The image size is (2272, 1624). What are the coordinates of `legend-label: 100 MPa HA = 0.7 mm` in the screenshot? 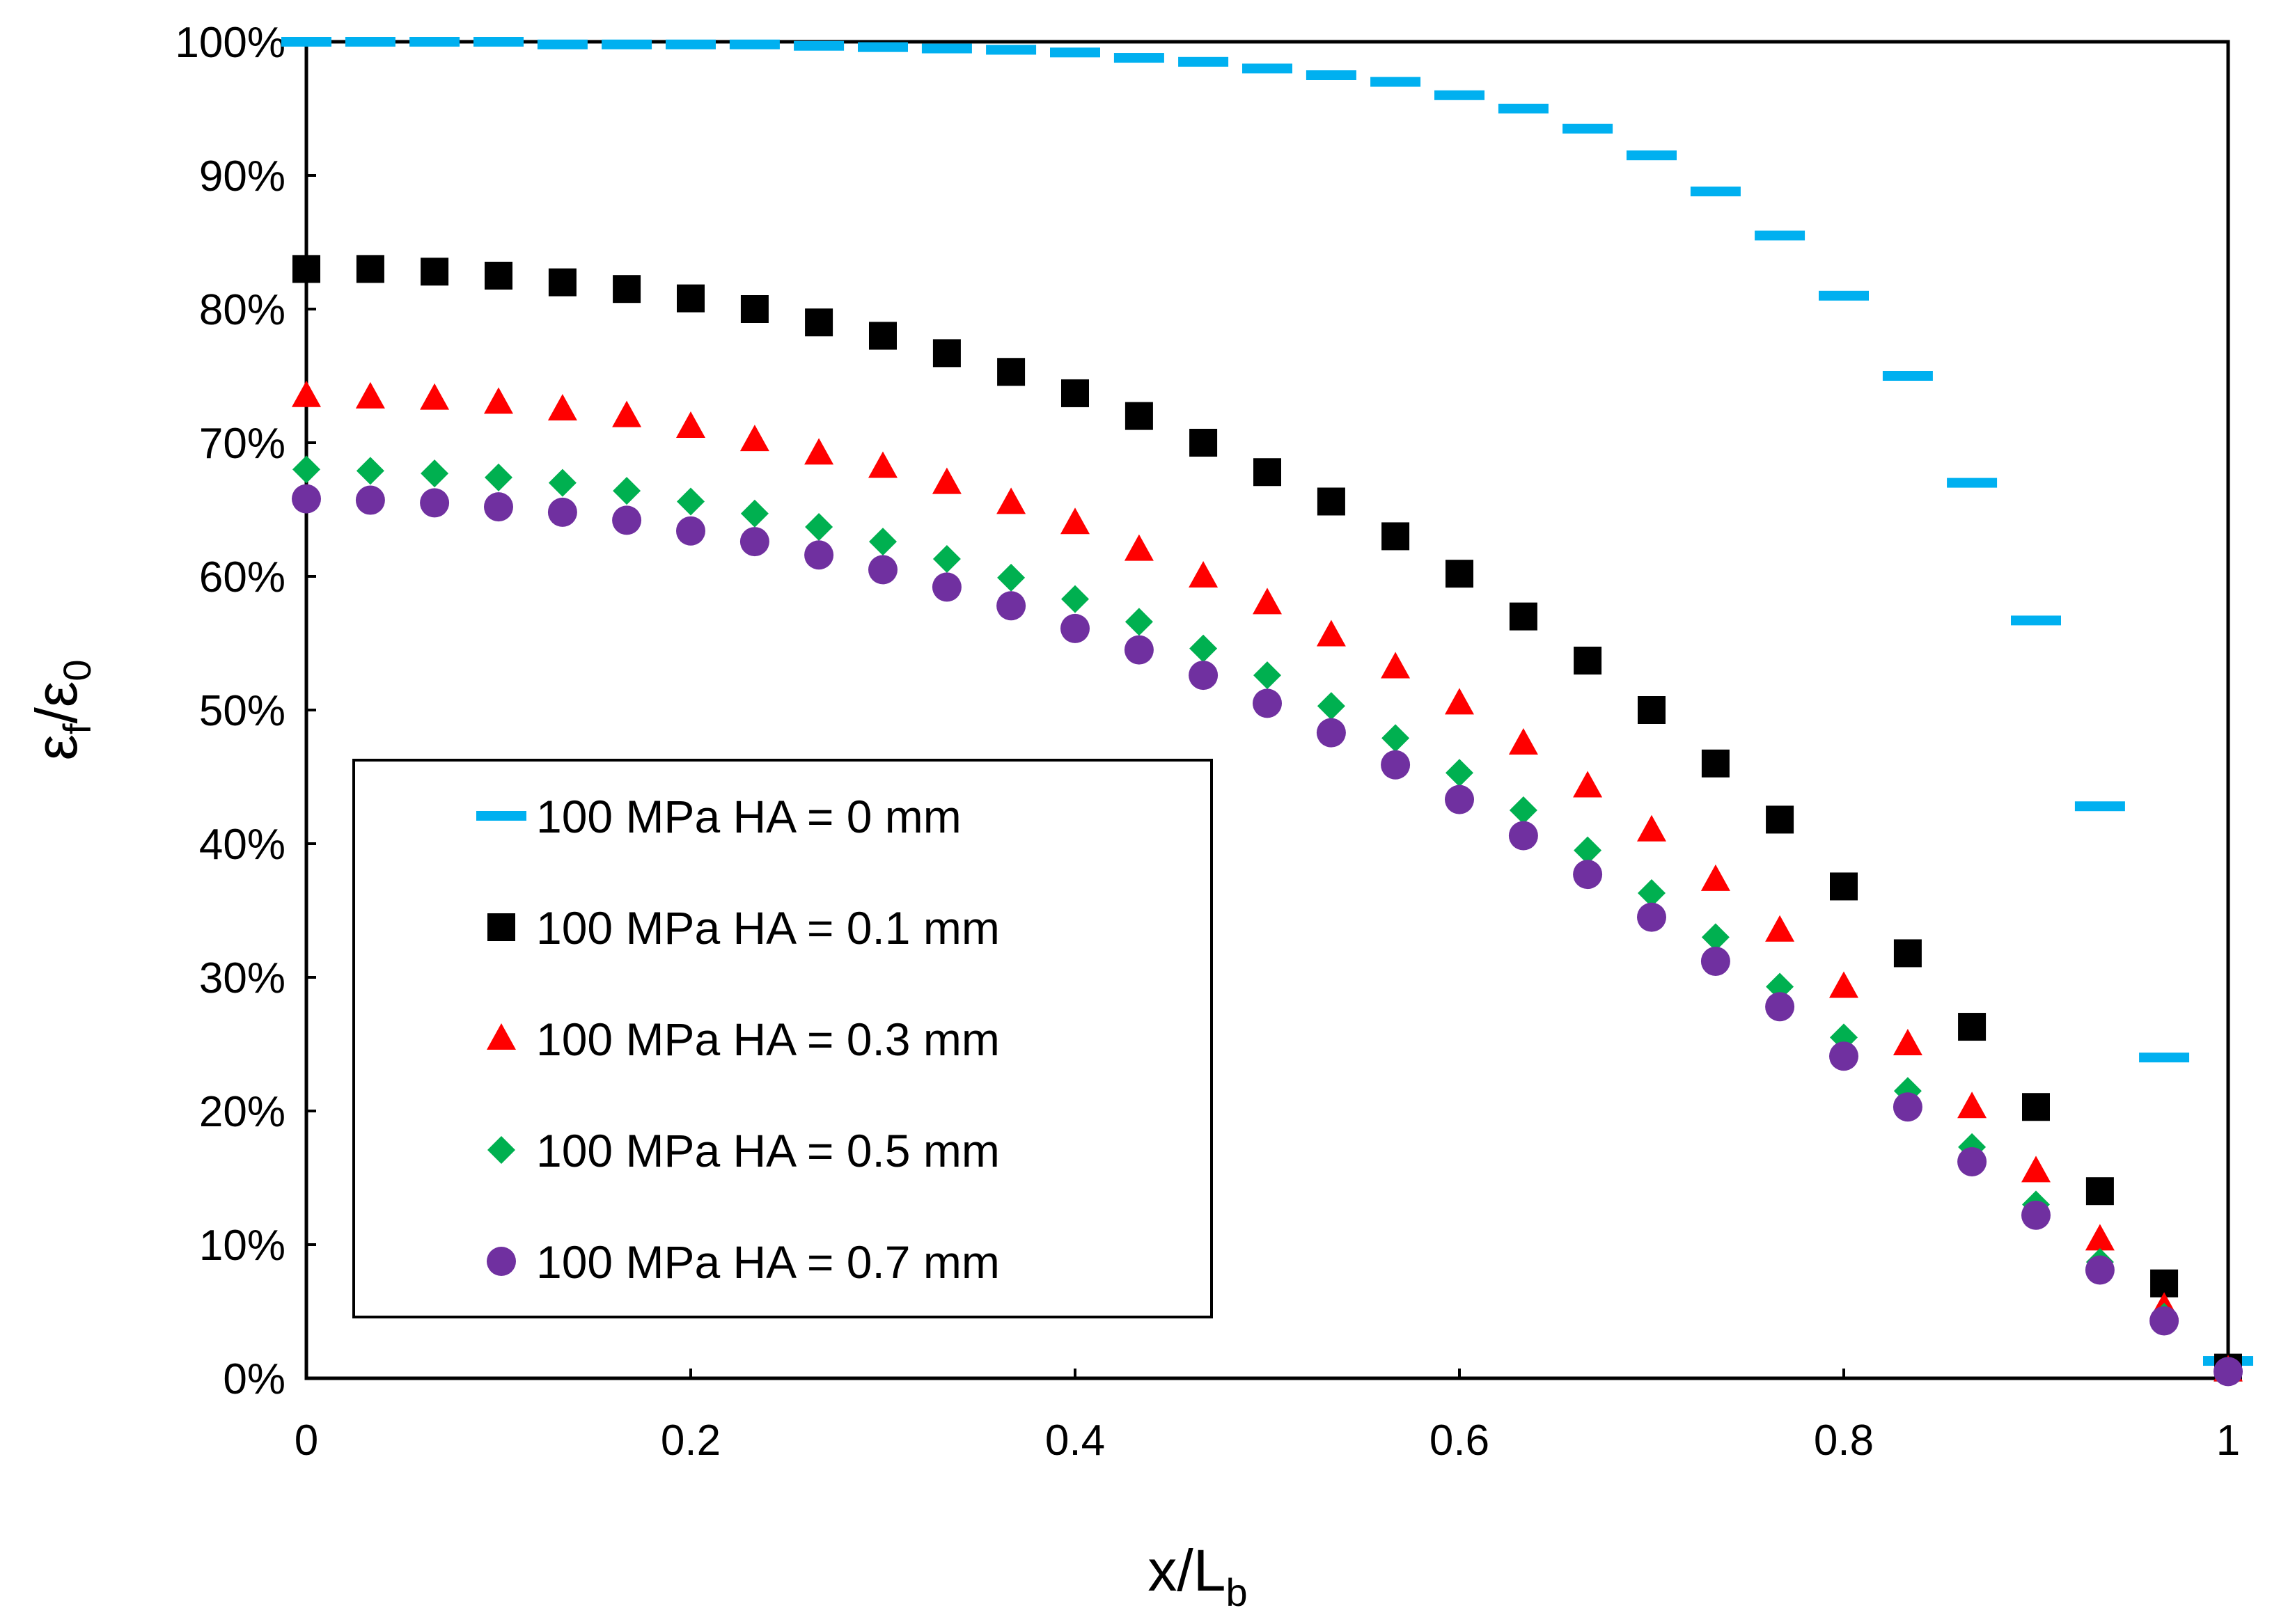 It's located at (768, 1262).